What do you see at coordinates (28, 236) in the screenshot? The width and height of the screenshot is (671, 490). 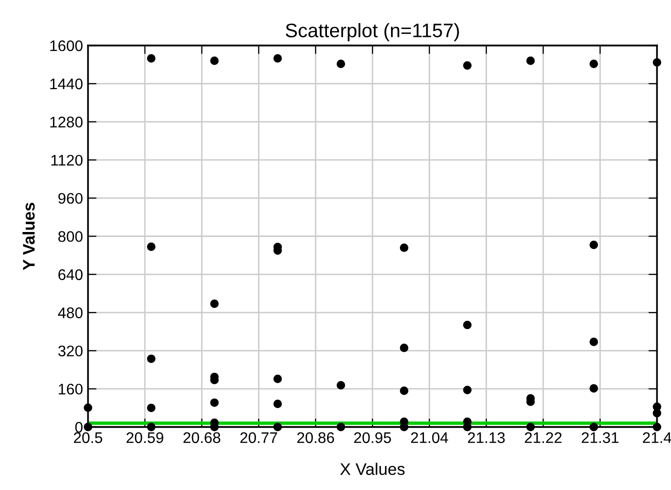 I see `y-axis-title: Y Values` at bounding box center [28, 236].